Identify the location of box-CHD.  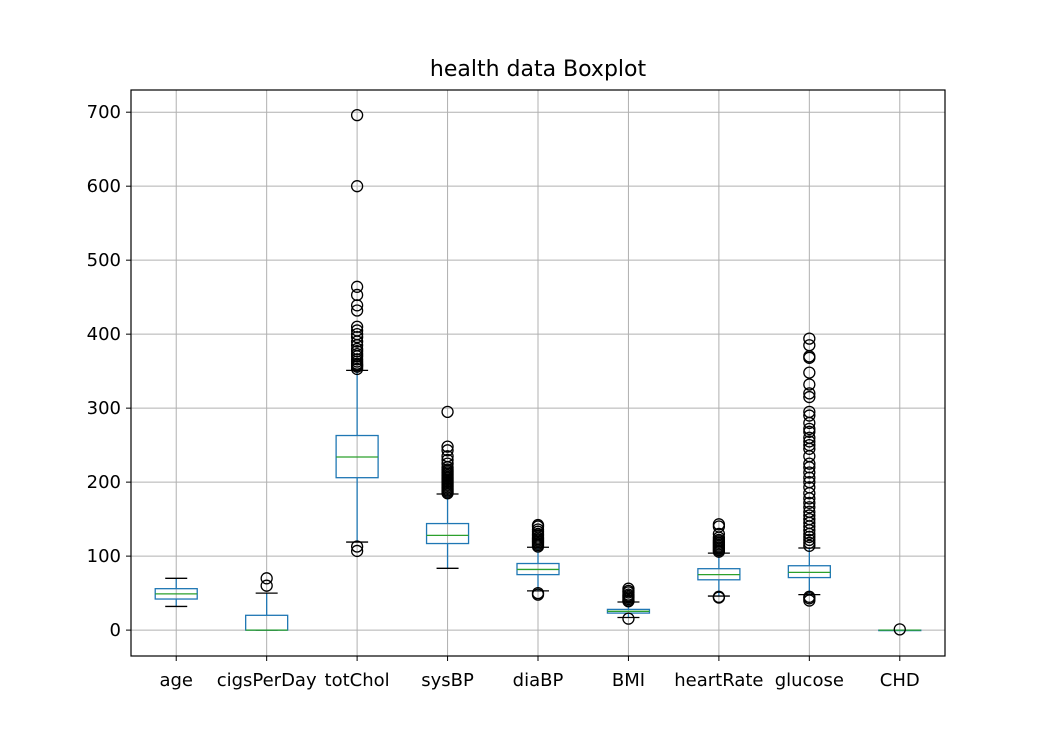
(900, 629).